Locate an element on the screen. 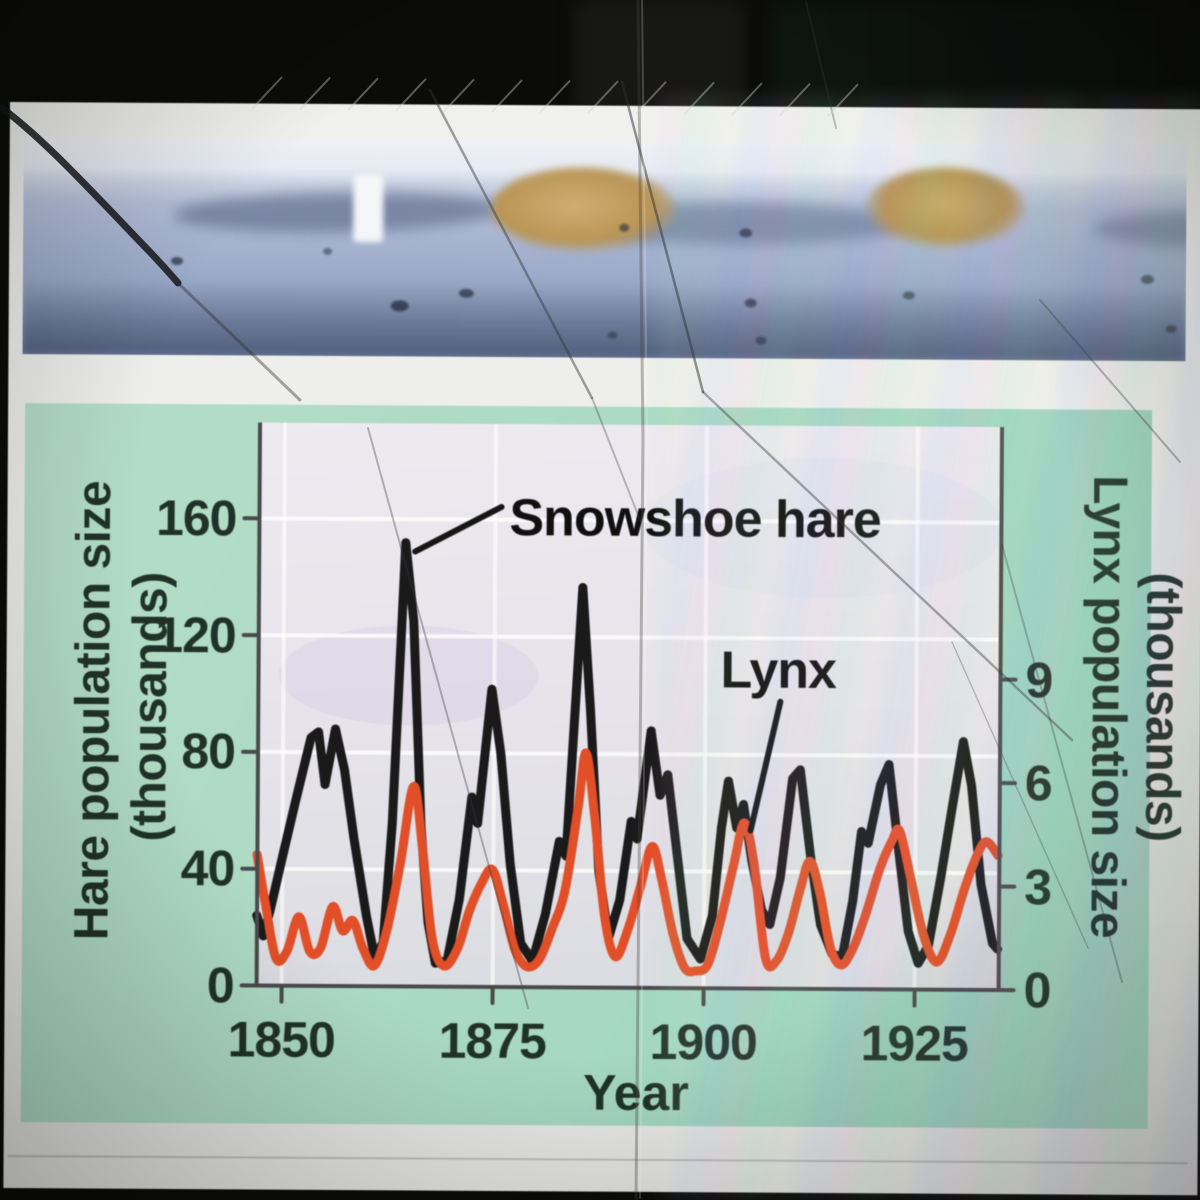  x-tick-label: 1875 is located at coordinates (492, 1041).